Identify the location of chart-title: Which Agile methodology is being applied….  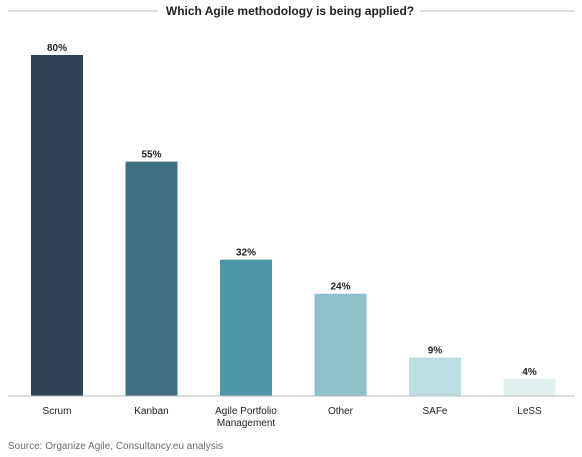
(290, 11).